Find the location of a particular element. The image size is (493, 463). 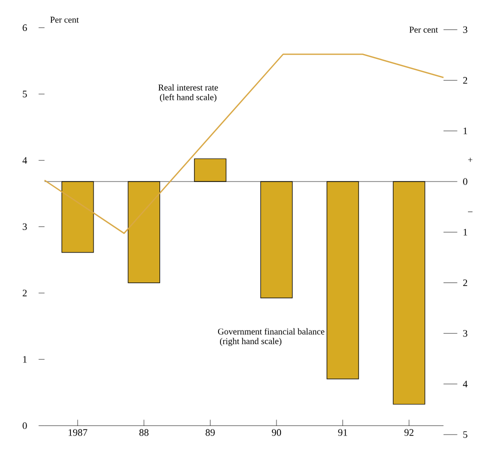

y-tick-label: 1 is located at coordinates (25, 359).